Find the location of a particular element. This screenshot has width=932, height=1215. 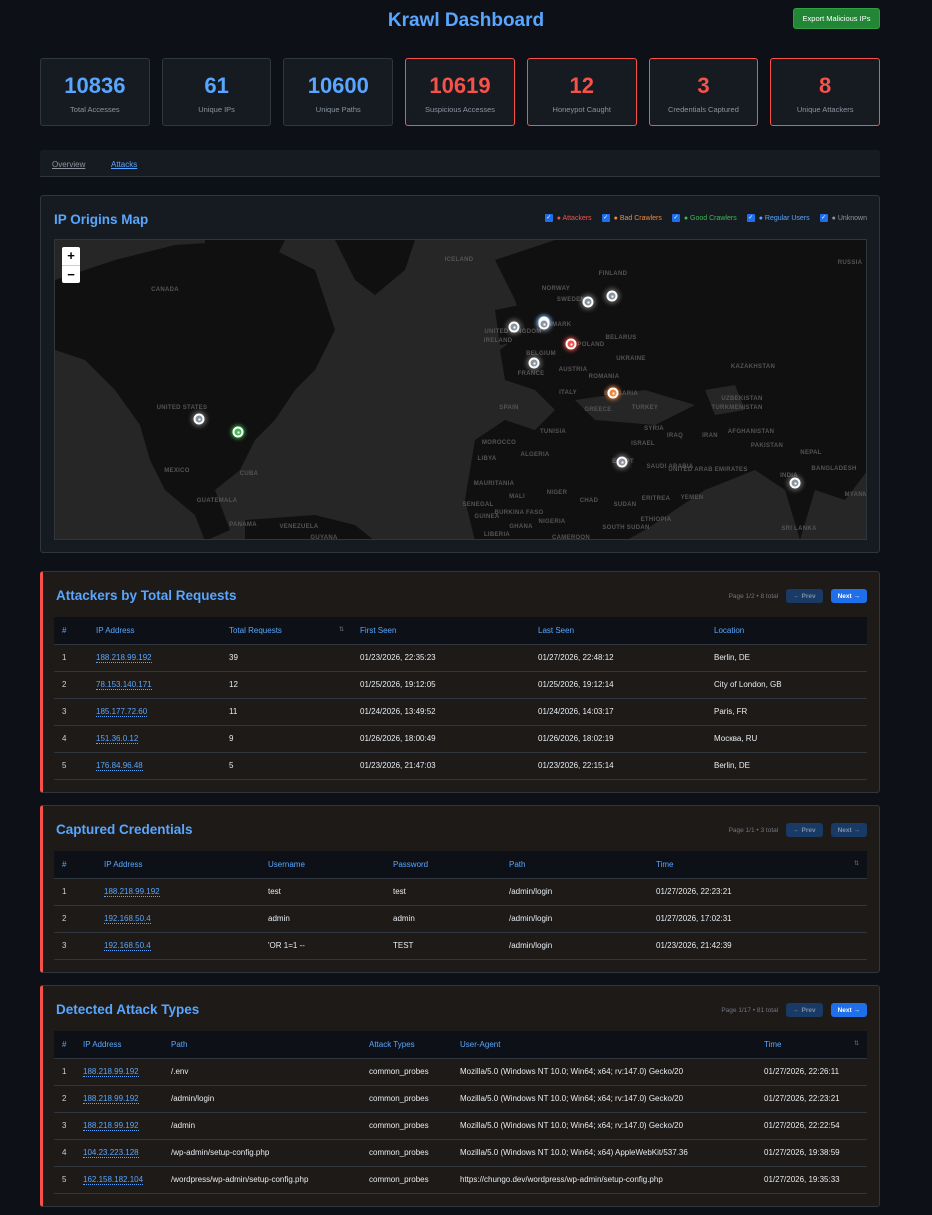

column-header: Password is located at coordinates (443, 865).